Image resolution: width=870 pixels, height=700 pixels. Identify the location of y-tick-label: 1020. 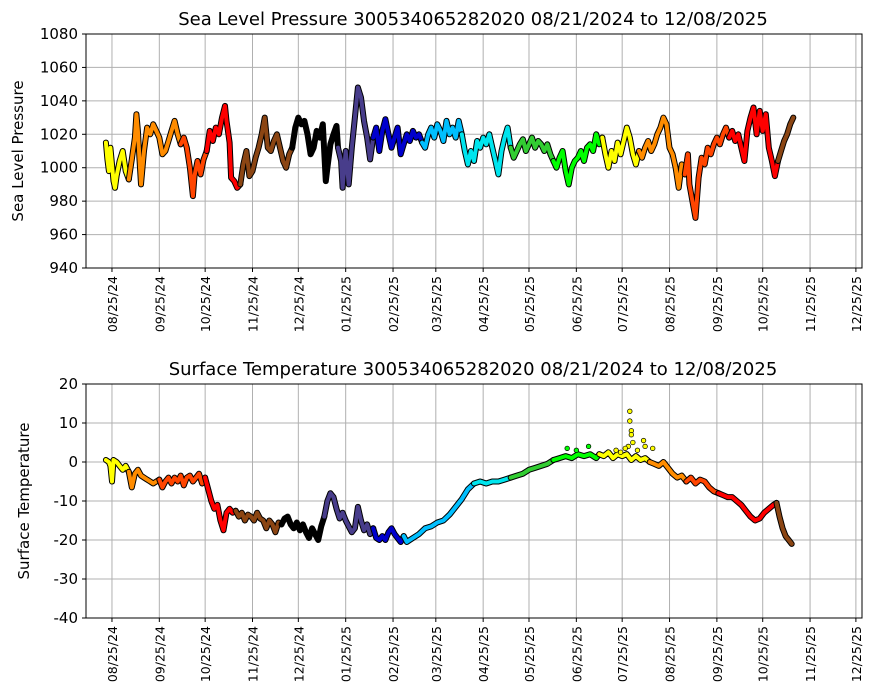
(59, 134).